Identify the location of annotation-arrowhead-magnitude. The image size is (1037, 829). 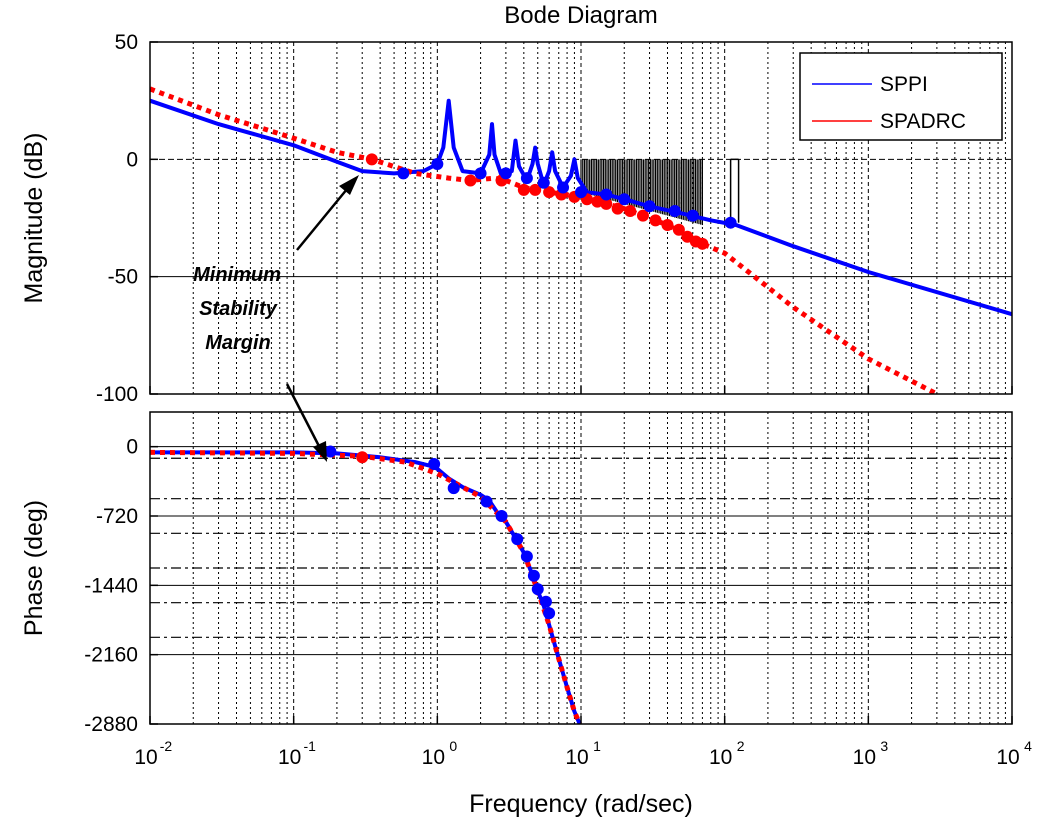
(349, 185).